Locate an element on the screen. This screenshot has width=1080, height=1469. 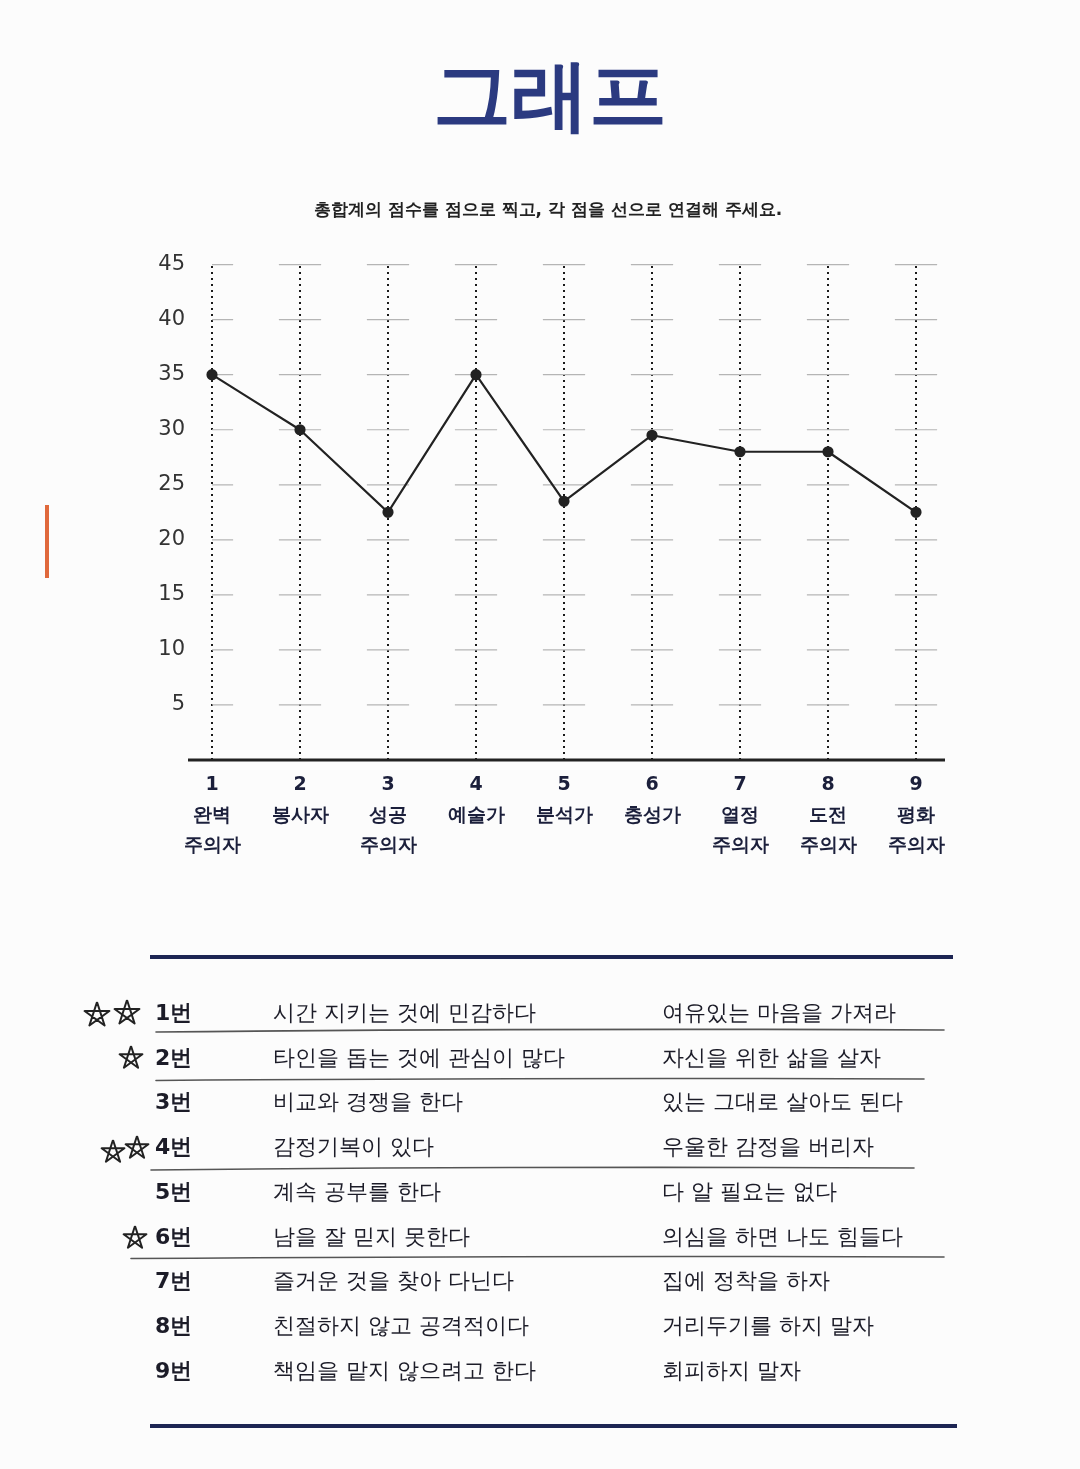
x-tick-label: 1 완벽 주의자 is located at coordinates (212, 813).